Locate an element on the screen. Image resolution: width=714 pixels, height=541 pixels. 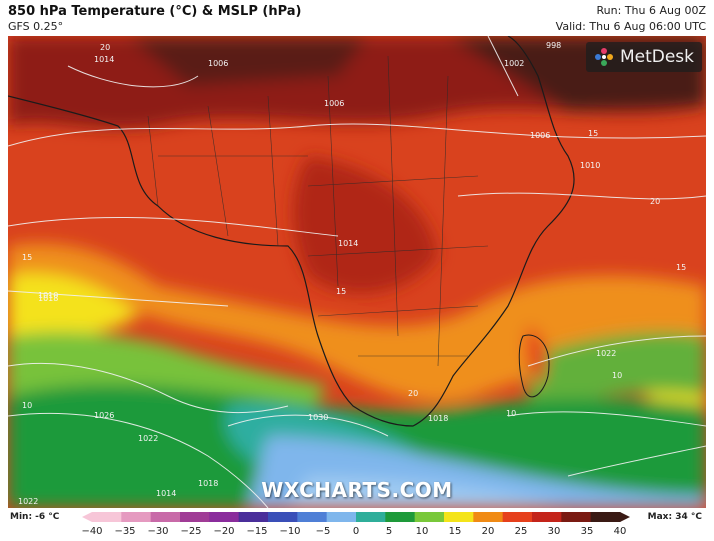
scale-tick-label: 20 is located at coordinates (488, 531).